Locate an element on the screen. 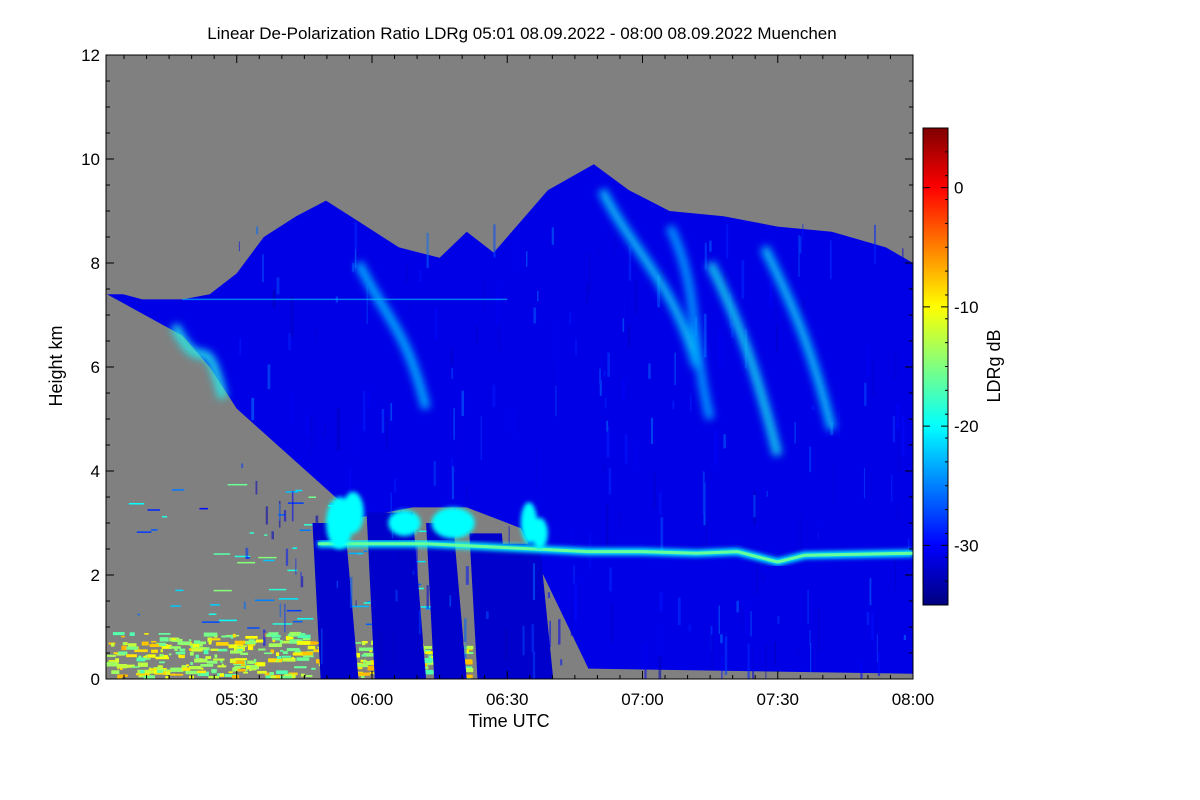 The height and width of the screenshot is (800, 1200). colorbar-tick-label: -20 is located at coordinates (966, 426).